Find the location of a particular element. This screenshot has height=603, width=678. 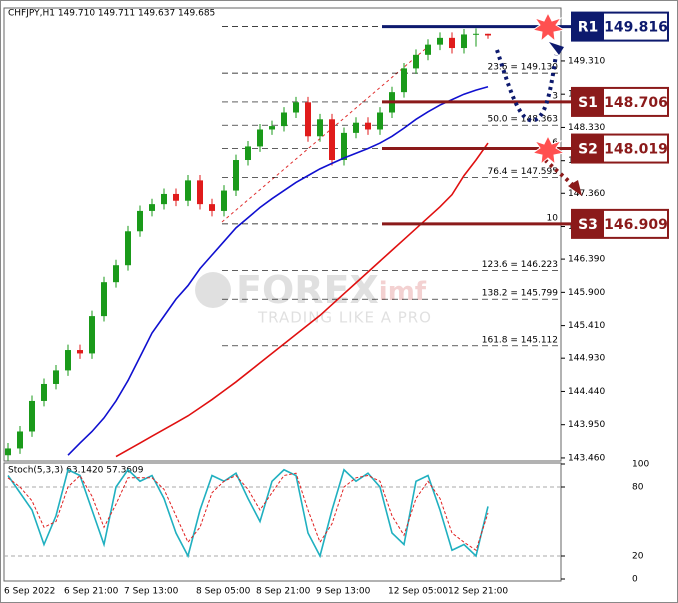

watermark-brand-suffix: imf is located at coordinates (403, 292).